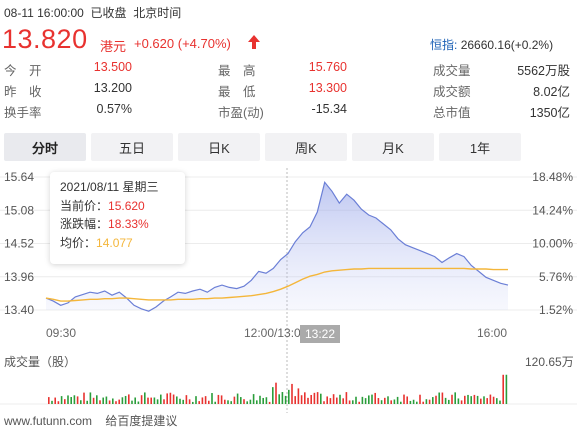 This screenshot has height=427, width=577. I want to click on x-tick-open: 09:30, so click(61, 333).